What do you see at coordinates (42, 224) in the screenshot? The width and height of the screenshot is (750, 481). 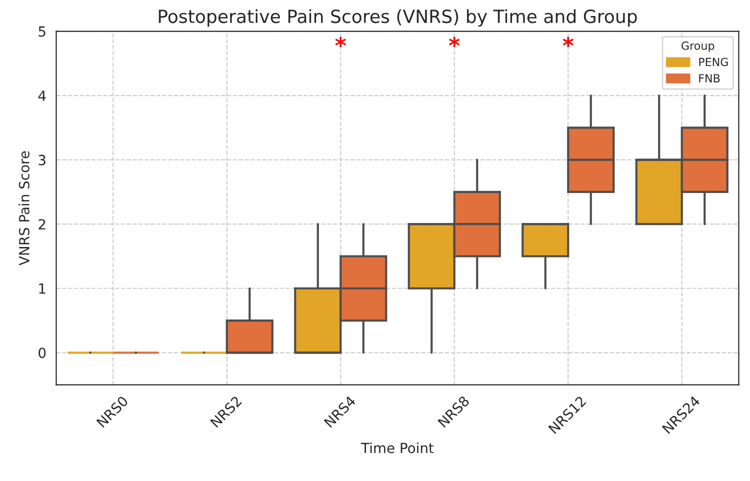 I see `y-tick-label: 2` at bounding box center [42, 224].